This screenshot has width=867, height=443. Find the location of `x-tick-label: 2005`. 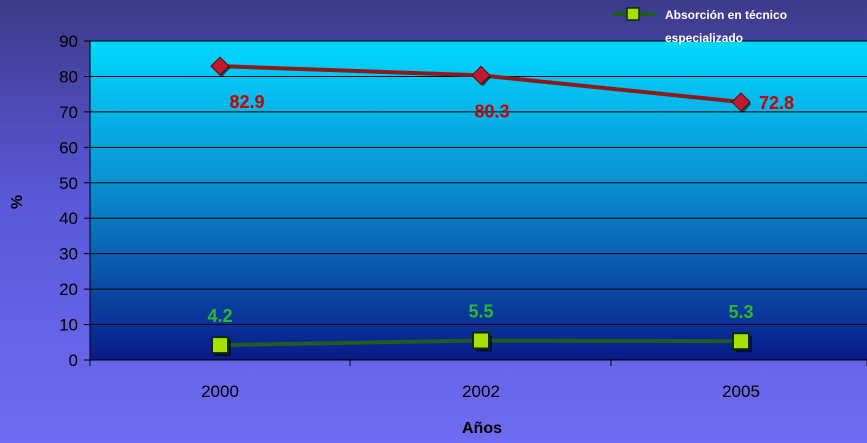

x-tick-label: 2005 is located at coordinates (741, 391).